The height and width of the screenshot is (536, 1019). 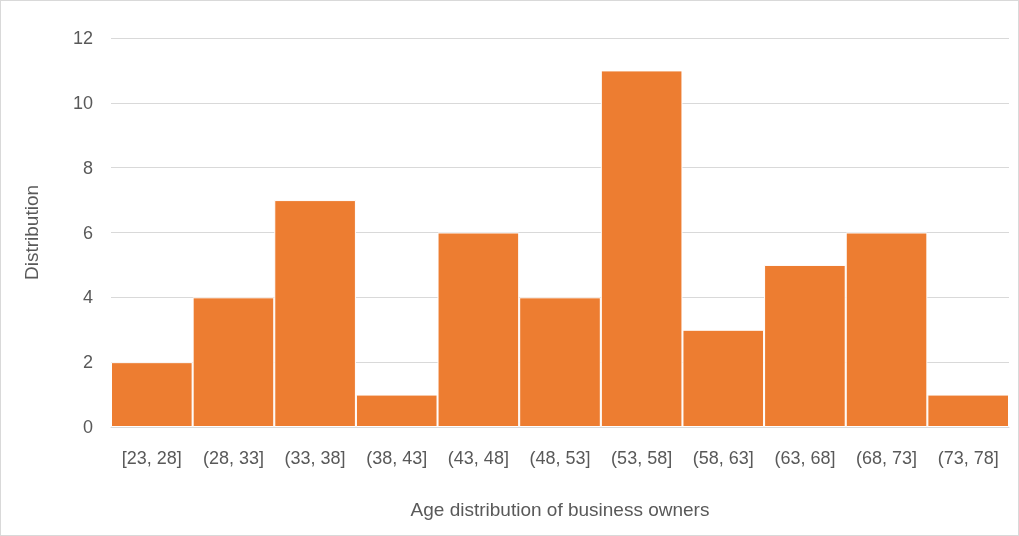 I want to click on x-tick-label: (43, 48], so click(x=478, y=458).